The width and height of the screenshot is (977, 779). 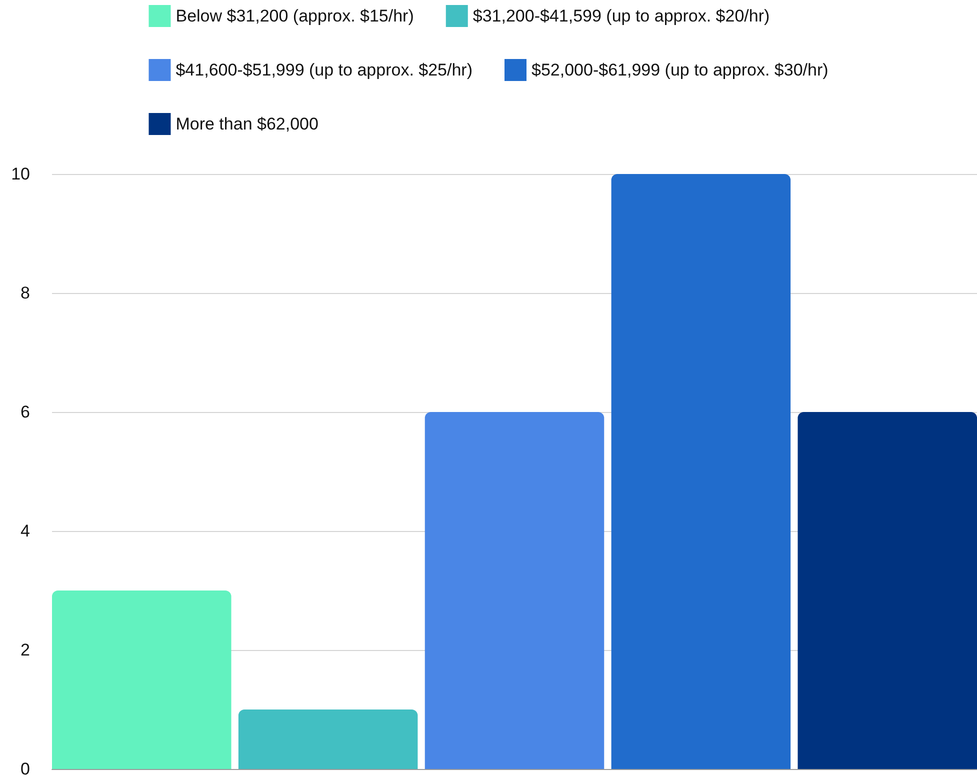 What do you see at coordinates (247, 124) in the screenshot?
I see `legend-label: More than $62,000` at bounding box center [247, 124].